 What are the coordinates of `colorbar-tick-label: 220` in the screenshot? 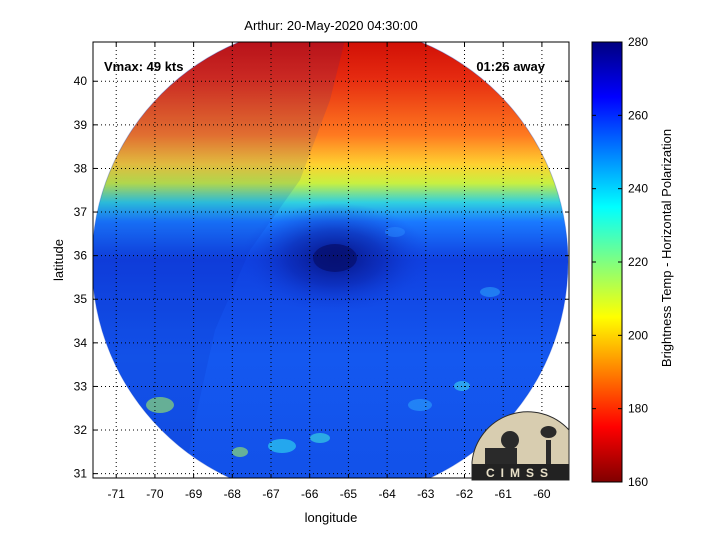 It's located at (638, 262).